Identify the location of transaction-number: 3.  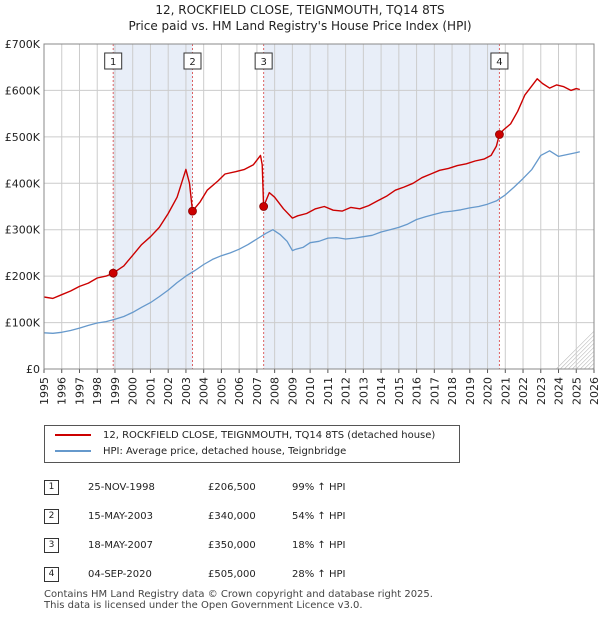
(51, 545).